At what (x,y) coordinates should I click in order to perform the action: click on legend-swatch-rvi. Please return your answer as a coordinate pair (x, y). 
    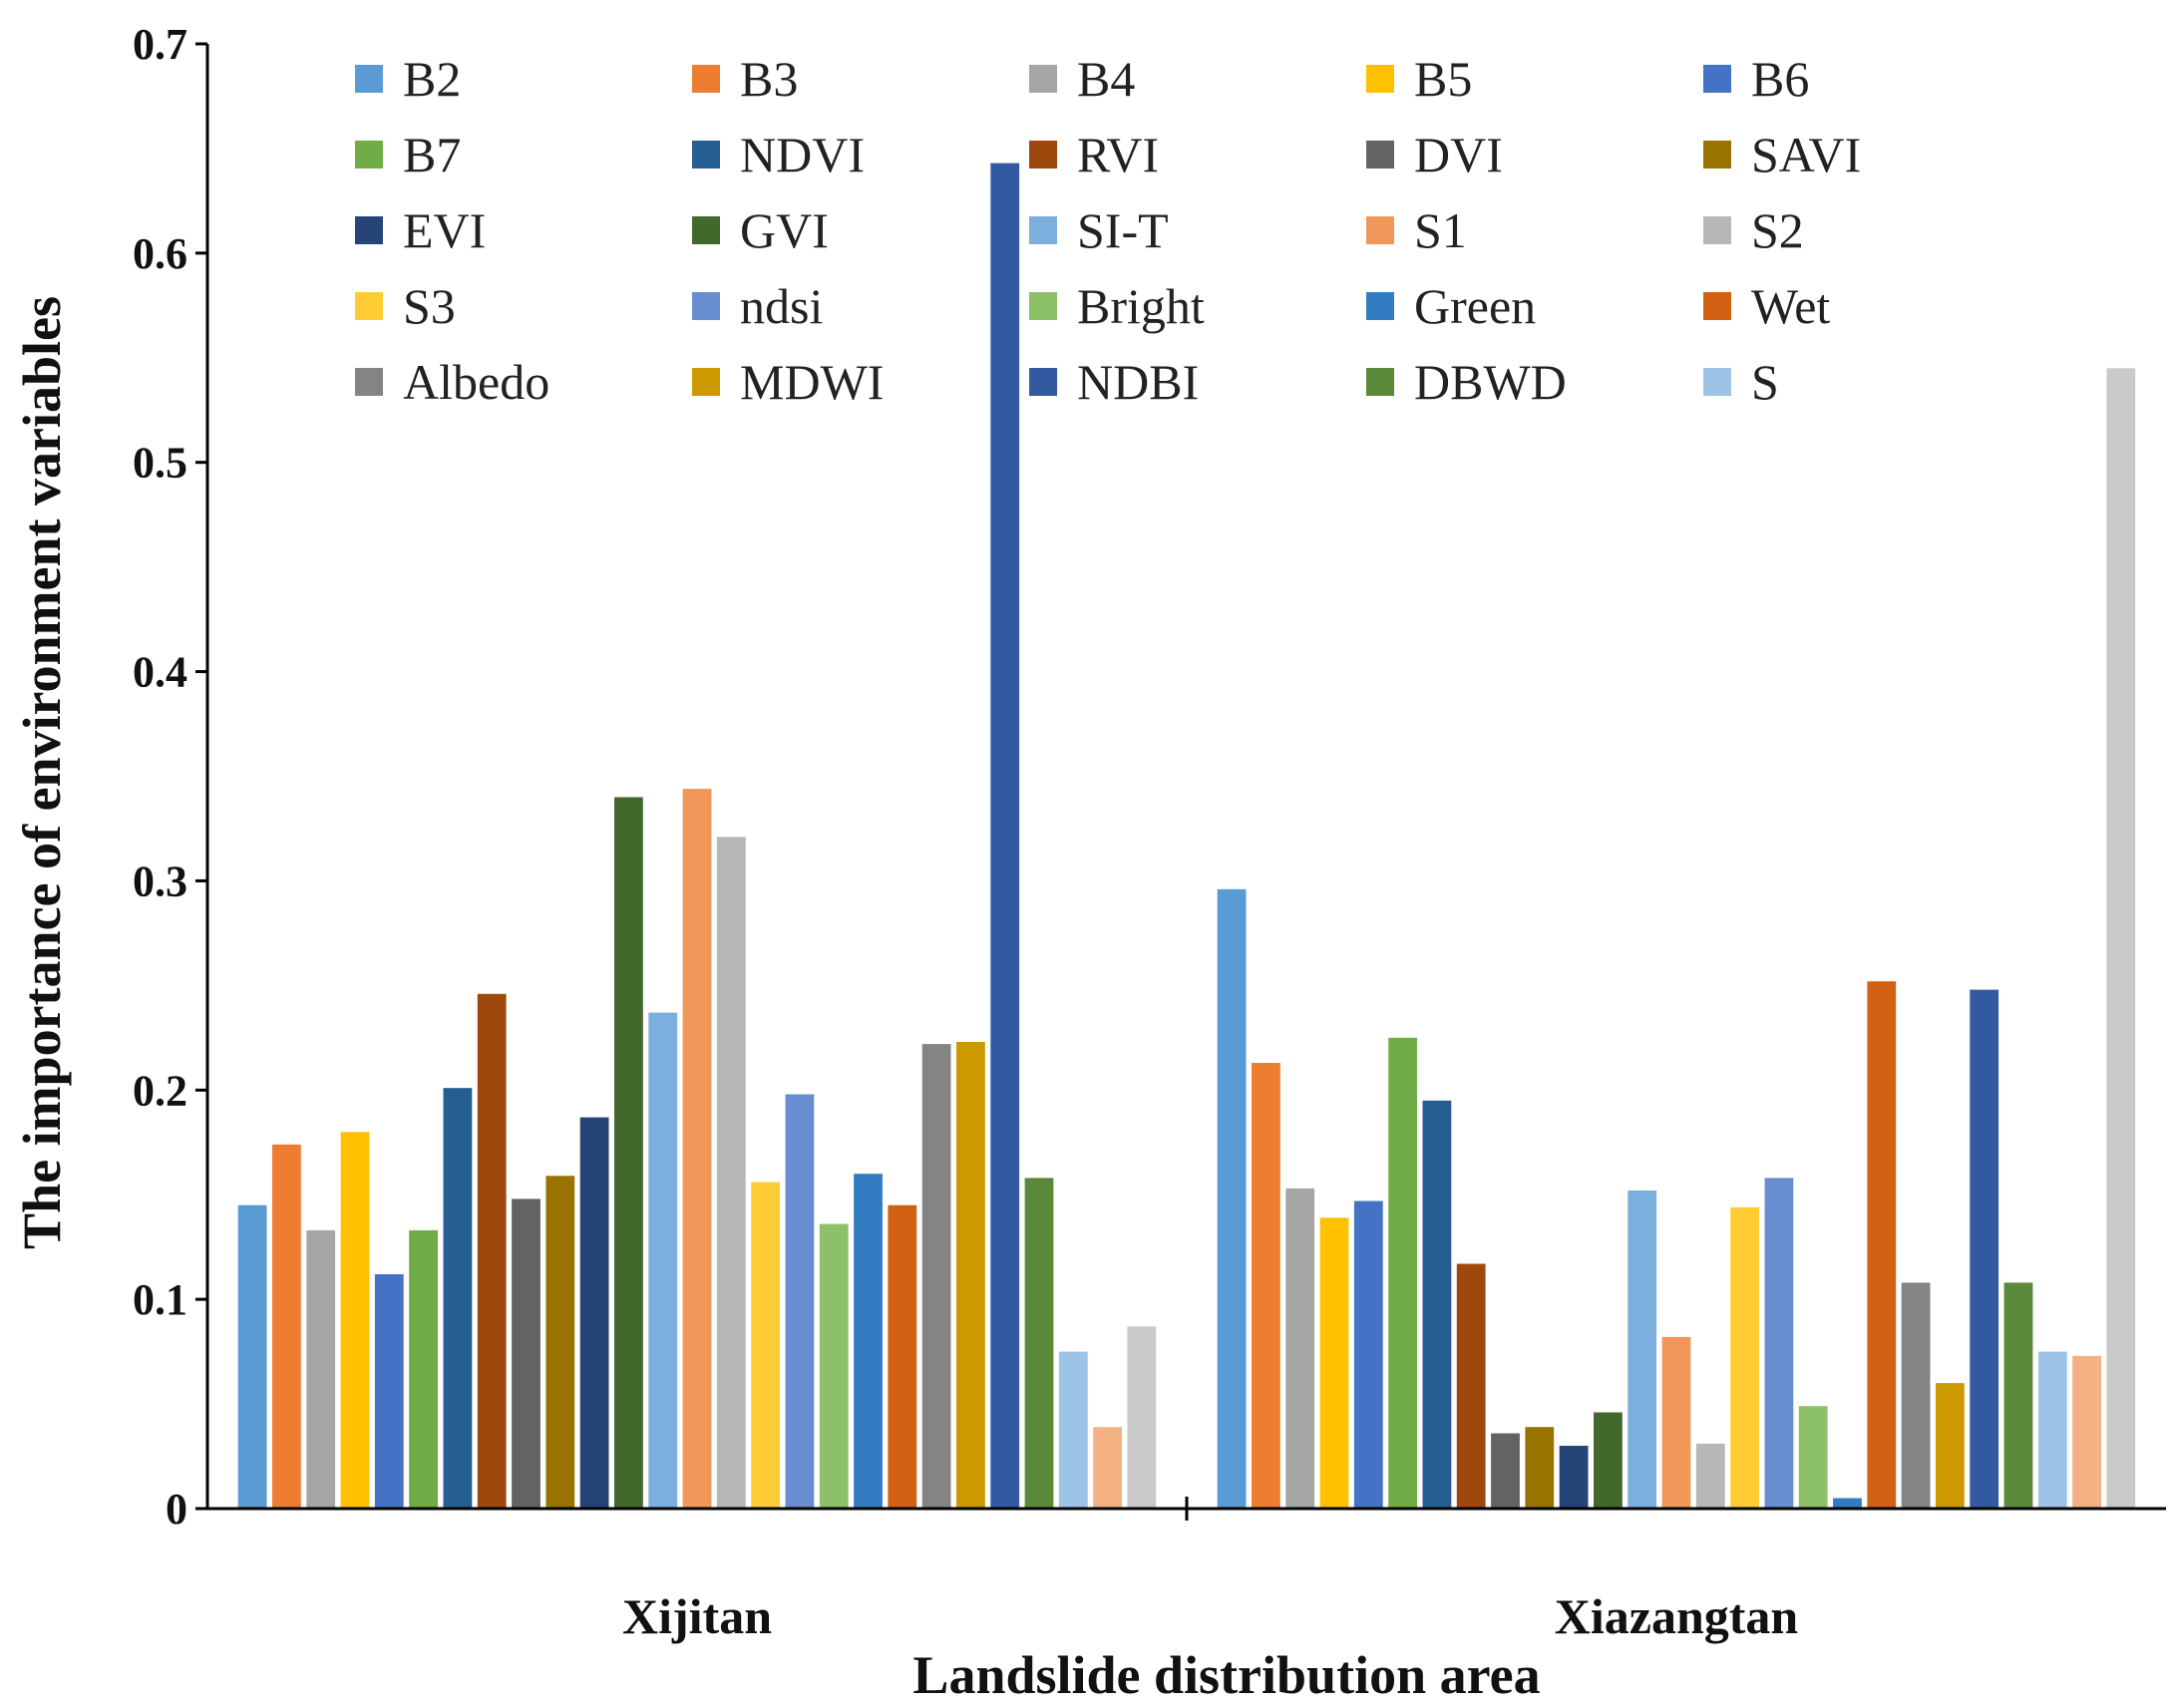
    Looking at the image, I should click on (1043, 155).